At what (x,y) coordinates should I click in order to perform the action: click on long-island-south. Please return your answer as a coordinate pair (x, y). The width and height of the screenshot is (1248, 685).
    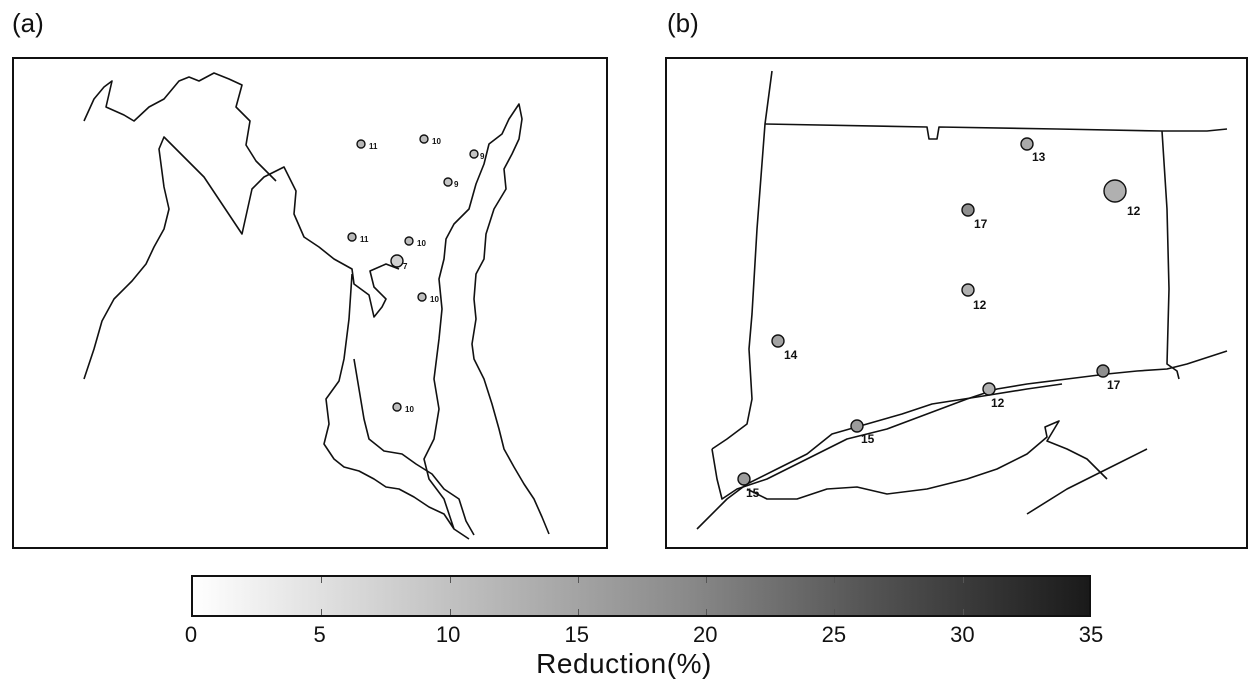
    Looking at the image, I should click on (927, 460).